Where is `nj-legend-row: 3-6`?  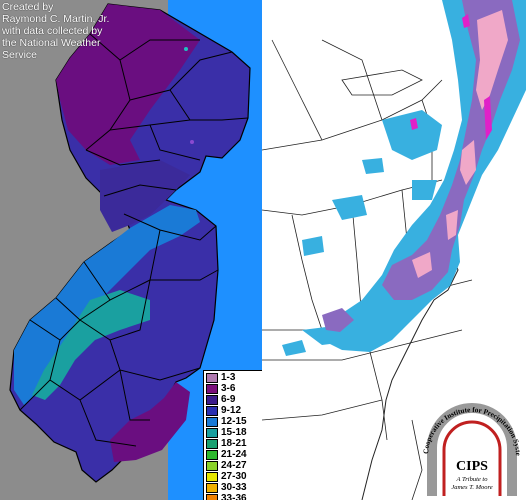 nj-legend-row: 3-6 is located at coordinates (234, 388).